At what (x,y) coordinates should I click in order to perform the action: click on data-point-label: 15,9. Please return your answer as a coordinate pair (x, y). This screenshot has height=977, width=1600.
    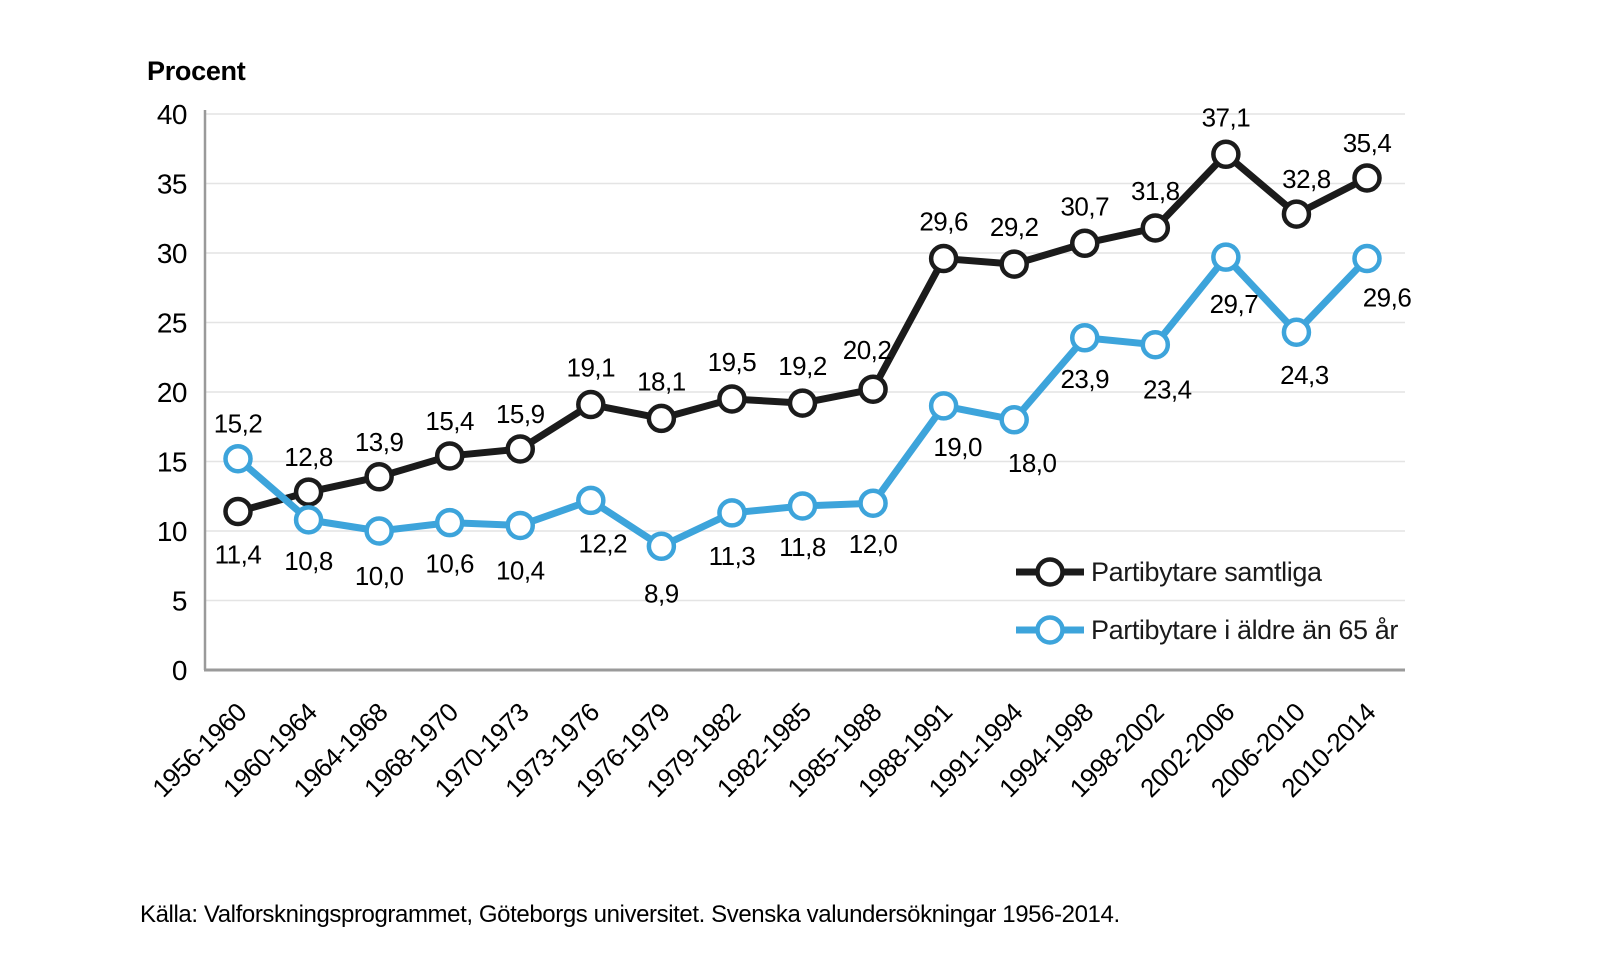
    Looking at the image, I should click on (520, 414).